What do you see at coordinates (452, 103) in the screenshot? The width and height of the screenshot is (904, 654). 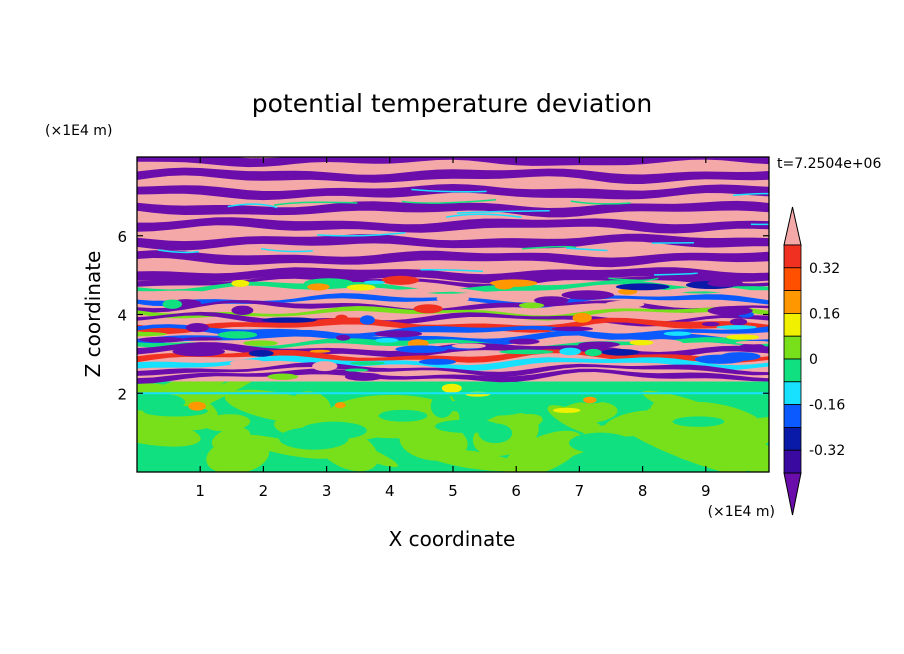 I see `chart-title: potential temperature deviation` at bounding box center [452, 103].